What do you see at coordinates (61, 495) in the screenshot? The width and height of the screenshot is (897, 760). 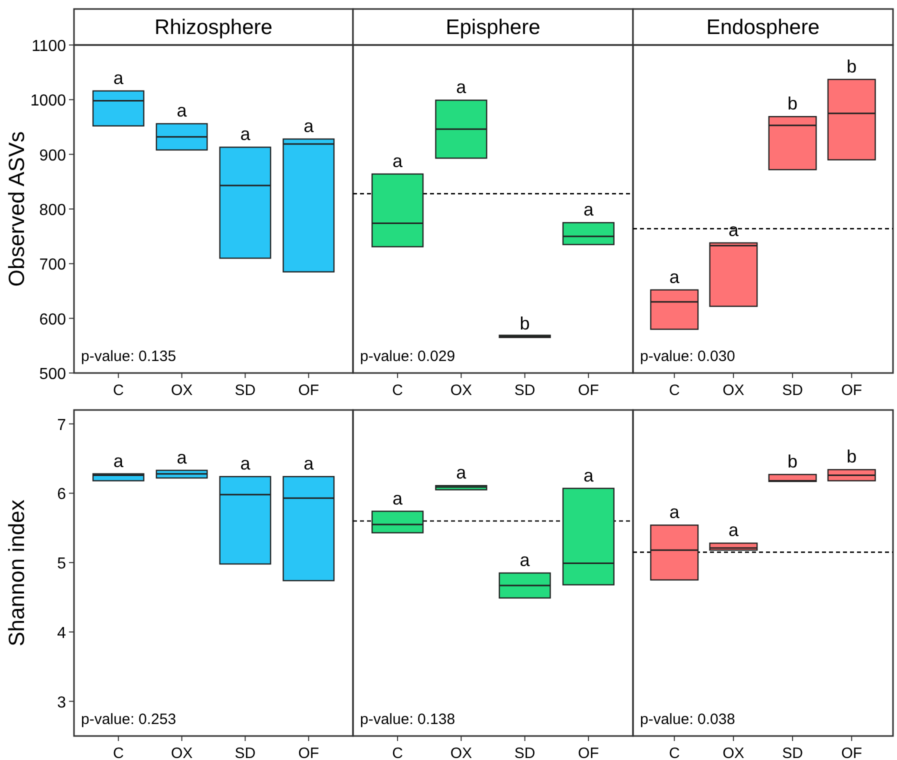 I see `y-tick-label: 6` at bounding box center [61, 495].